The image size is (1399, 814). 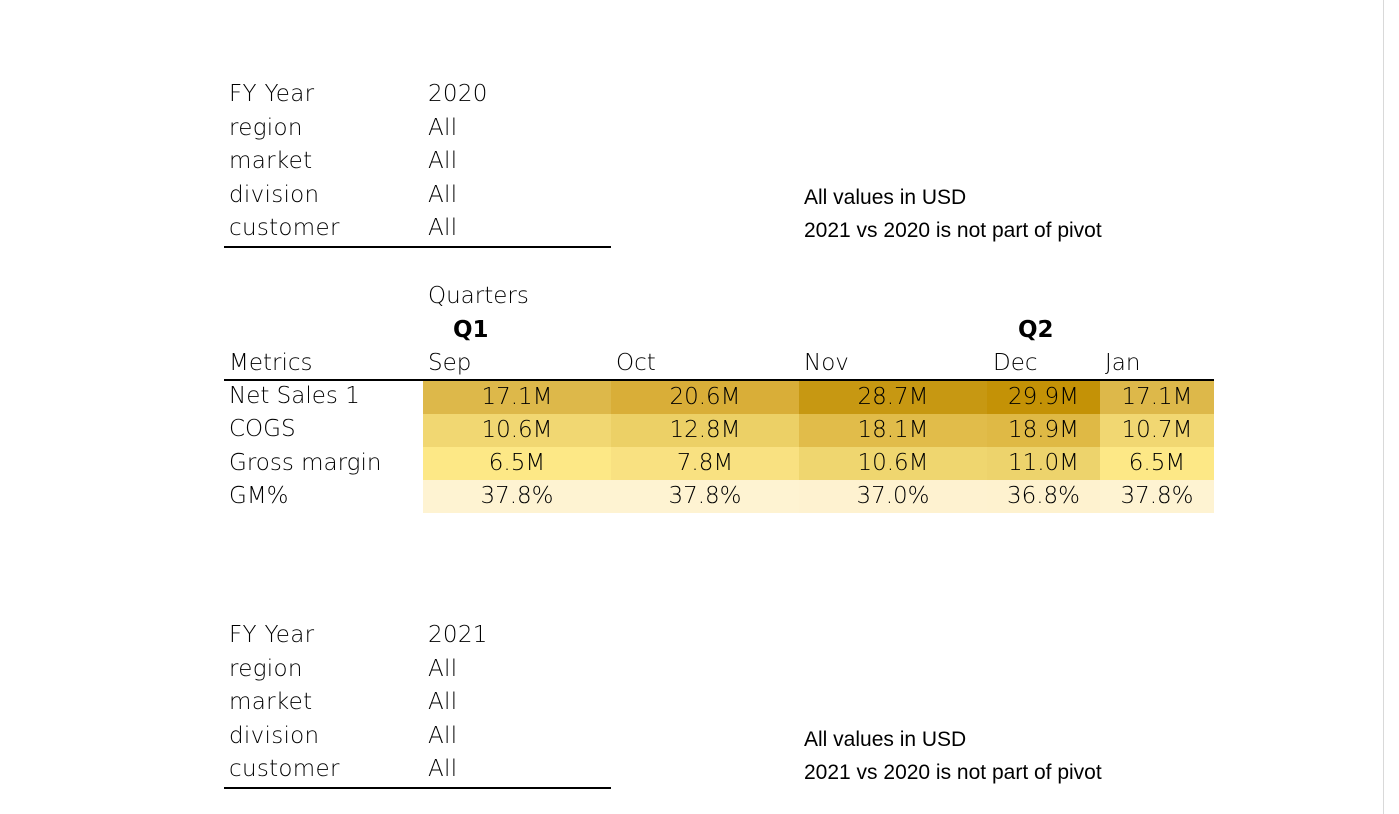 I want to click on filter-value: 2020, so click(x=458, y=94).